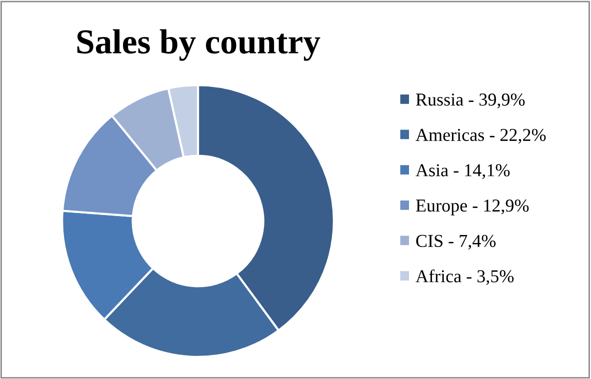  What do you see at coordinates (456, 242) in the screenshot?
I see `legend-label: CIS - 7,4%` at bounding box center [456, 242].